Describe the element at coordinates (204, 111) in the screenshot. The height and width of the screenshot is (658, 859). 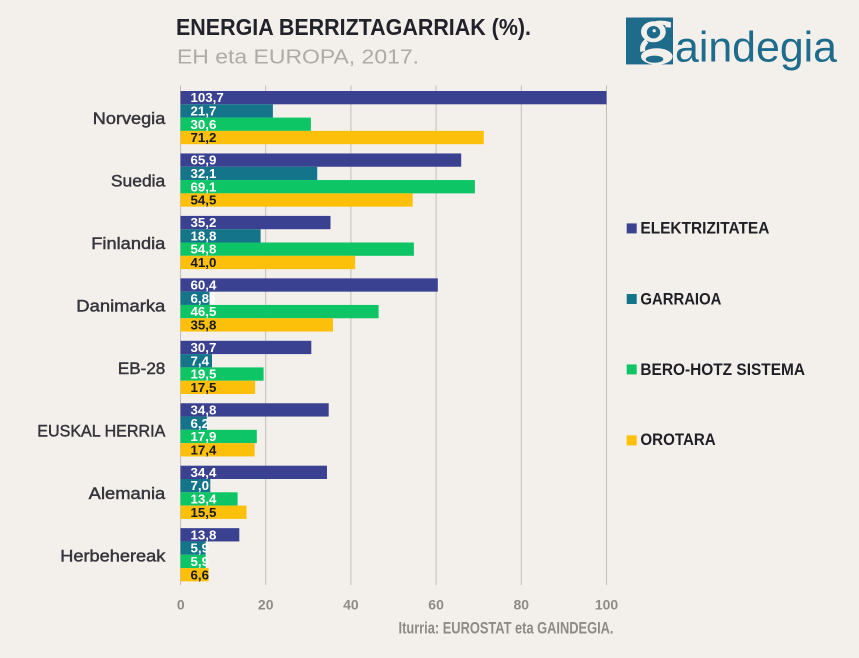
I see `svg-text: 21,7` at that location.